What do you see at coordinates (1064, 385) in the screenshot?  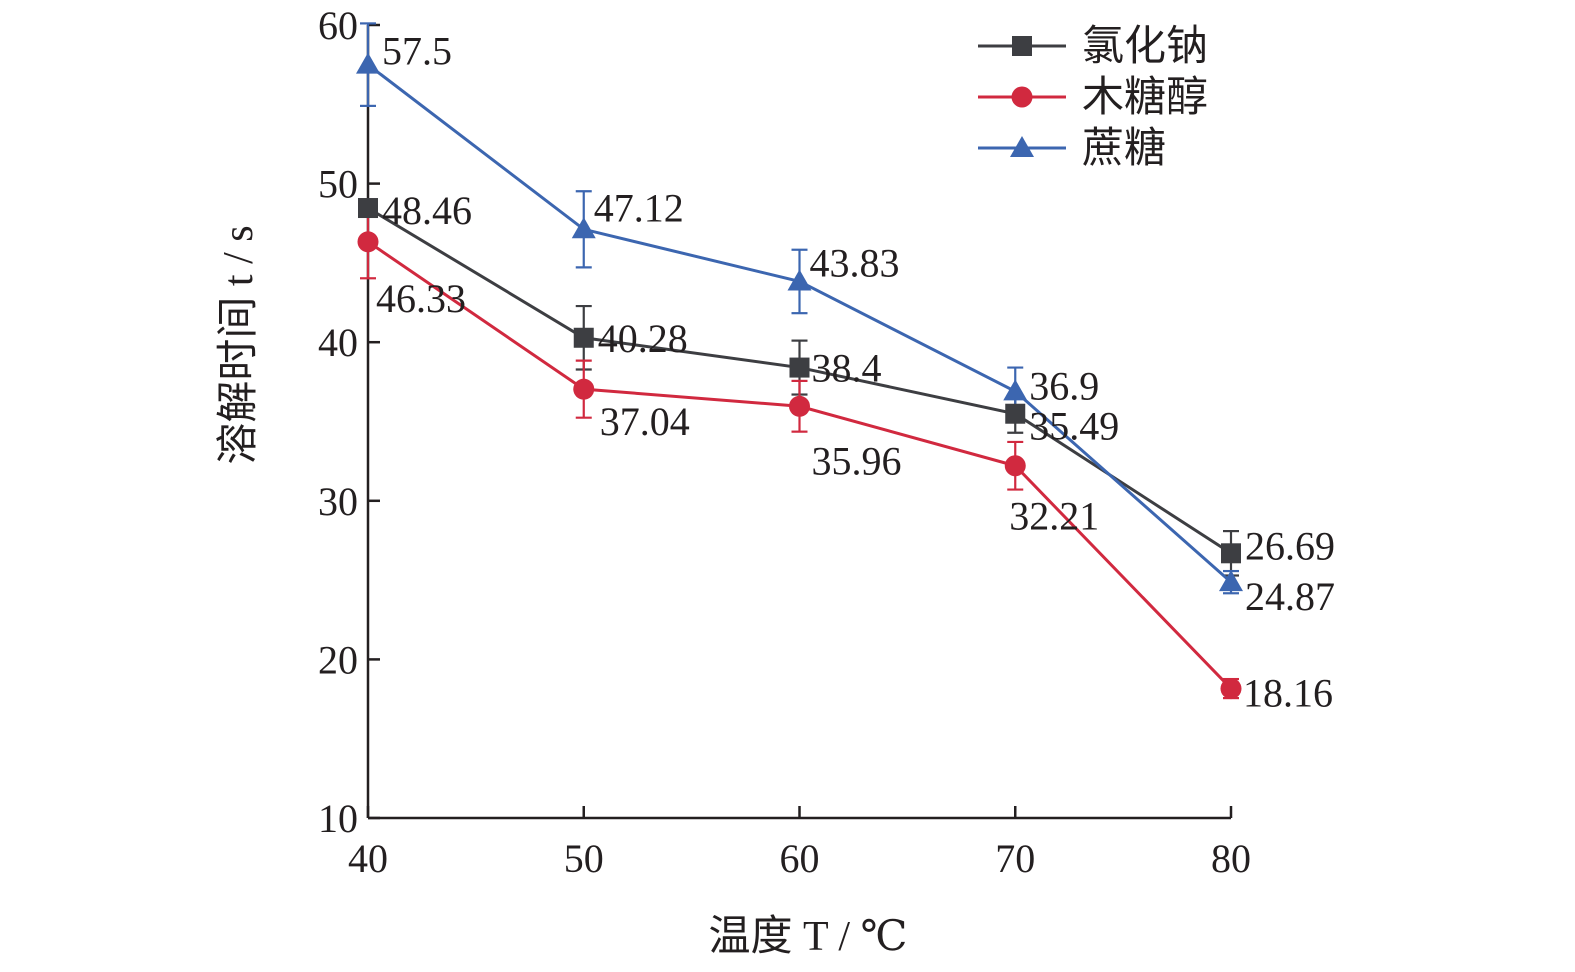 I see `data-label: 36.9` at bounding box center [1064, 385].